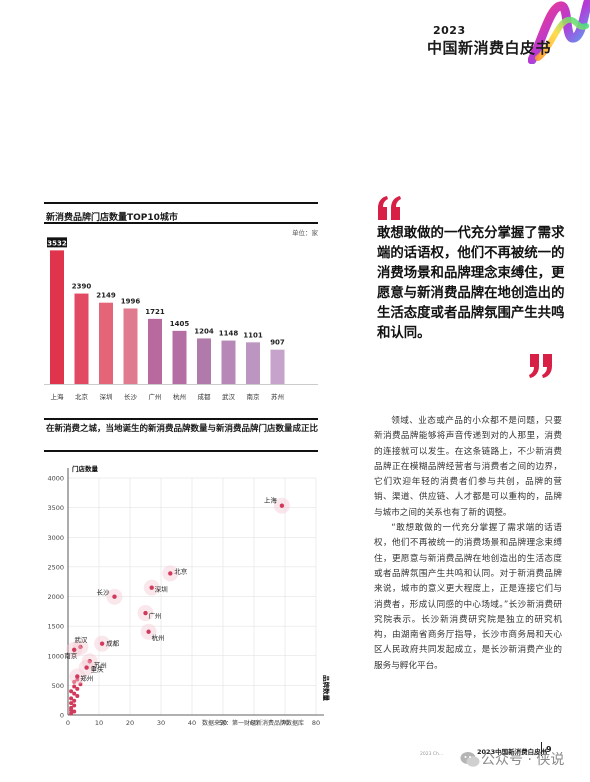 The height and width of the screenshot is (782, 590). I want to click on y-tick-label: 3000, so click(55, 538).